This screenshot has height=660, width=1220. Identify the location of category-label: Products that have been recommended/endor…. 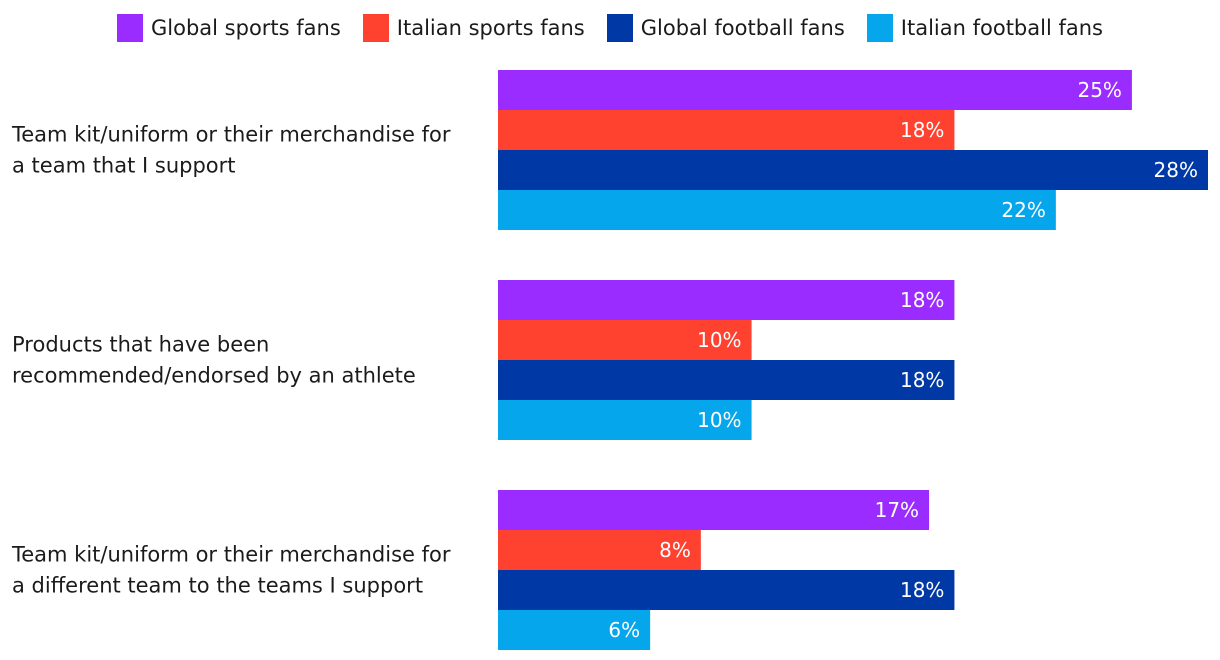
(214, 360).